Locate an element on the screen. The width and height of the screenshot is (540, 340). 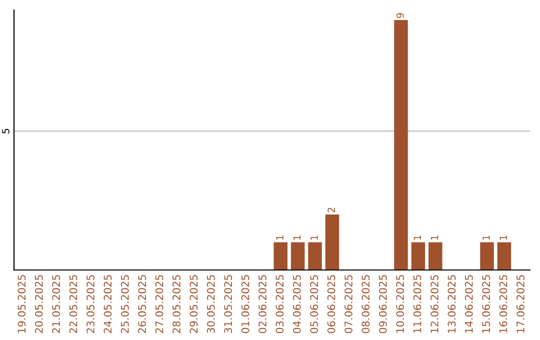
x-tick-label: 14.06.2025 is located at coordinates (468, 304).